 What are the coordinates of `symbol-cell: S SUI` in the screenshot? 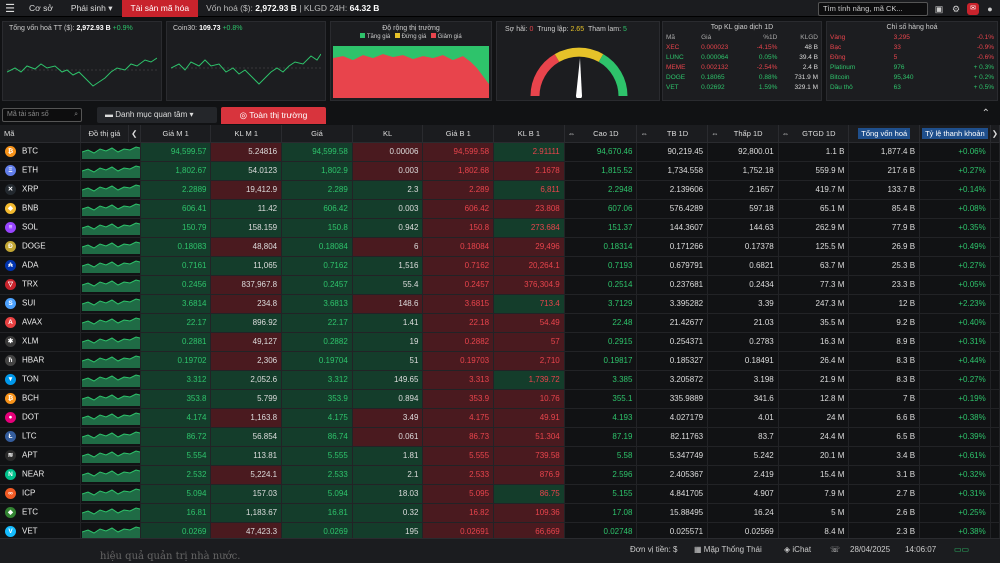 It's located at (41, 304).